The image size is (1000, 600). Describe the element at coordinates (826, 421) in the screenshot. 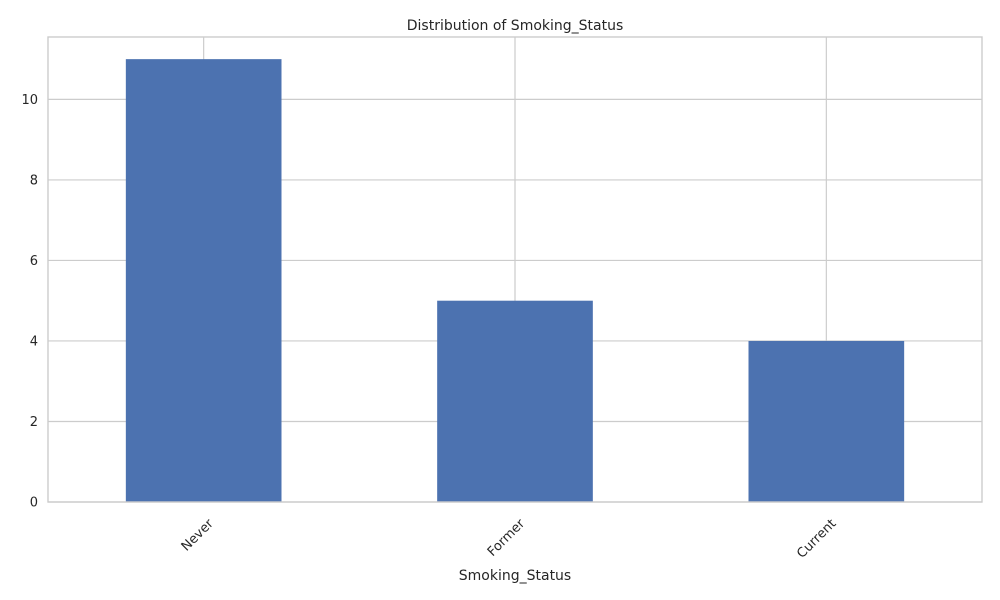

I see `bar-current` at that location.